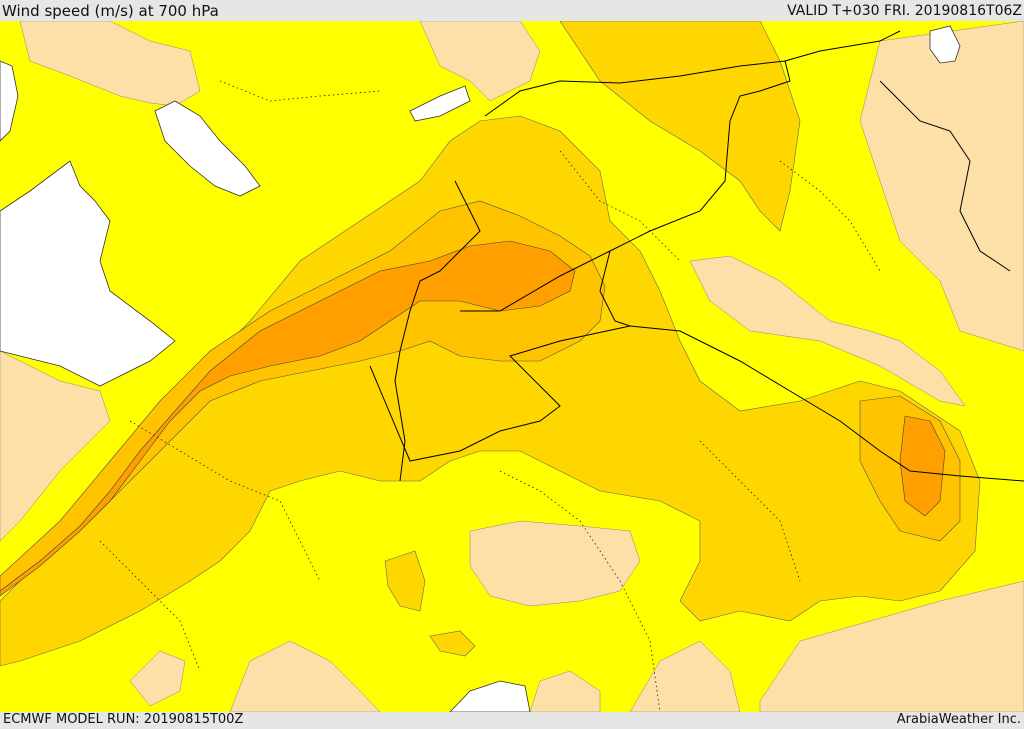 The height and width of the screenshot is (729, 1024). What do you see at coordinates (123, 719) in the screenshot?
I see `model-run: ECMWF MODEL RUN: 20190815T00Z` at bounding box center [123, 719].